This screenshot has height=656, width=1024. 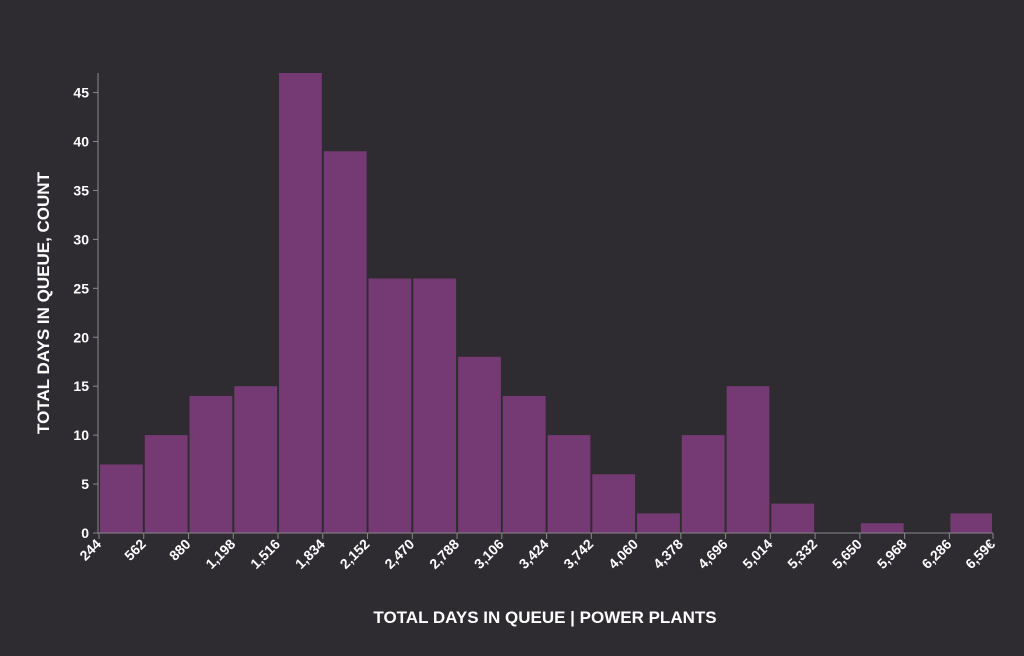 I want to click on y-tick-label: 45, so click(x=81, y=93).